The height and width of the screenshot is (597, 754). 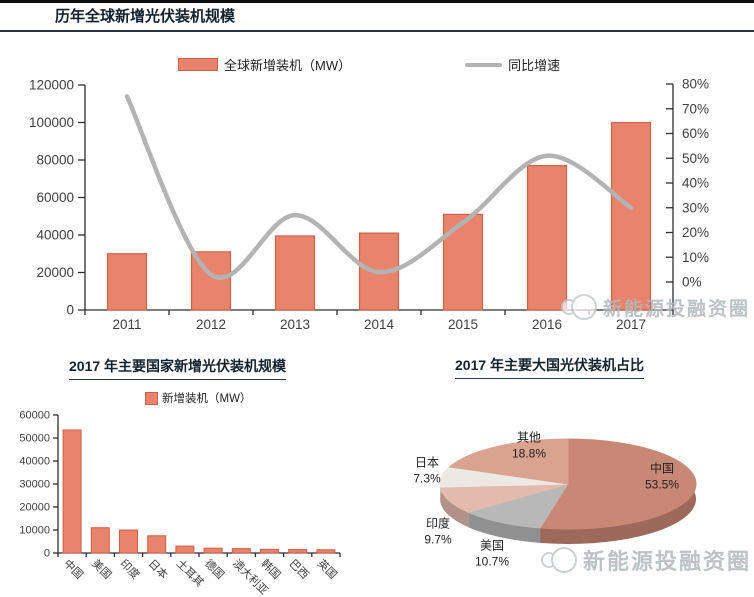 What do you see at coordinates (185, 549) in the screenshot?
I see `bar-土耳其` at bounding box center [185, 549].